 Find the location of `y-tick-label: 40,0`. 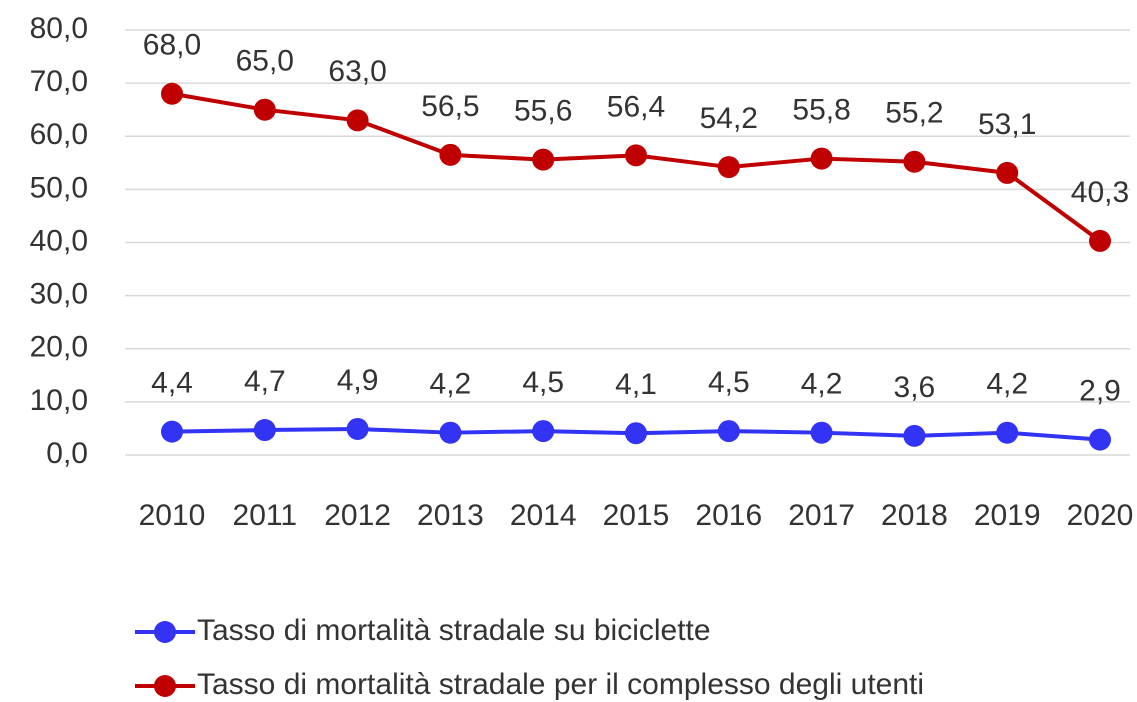

y-tick-label: 40,0 is located at coordinates (59, 240).